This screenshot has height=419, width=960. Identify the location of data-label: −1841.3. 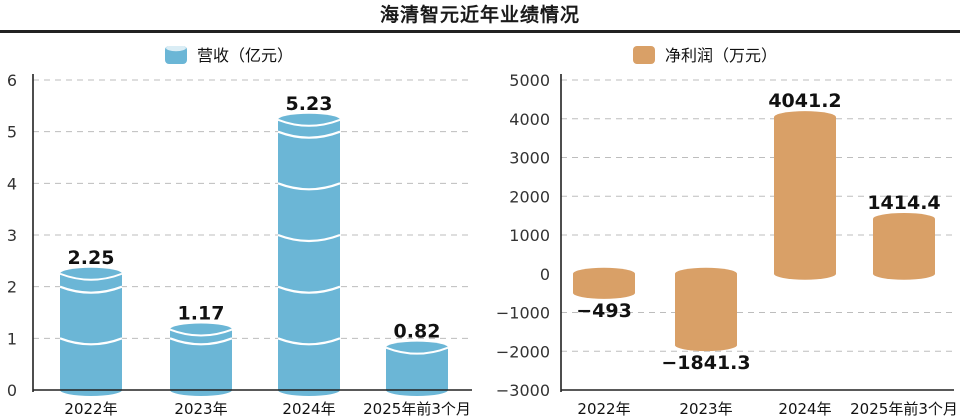
(705, 363).